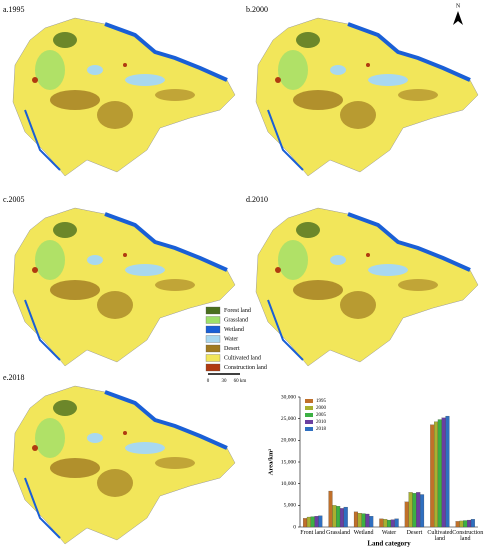 The width and height of the screenshot is (485, 550). I want to click on y-tick-label: 30,000, so click(288, 397).